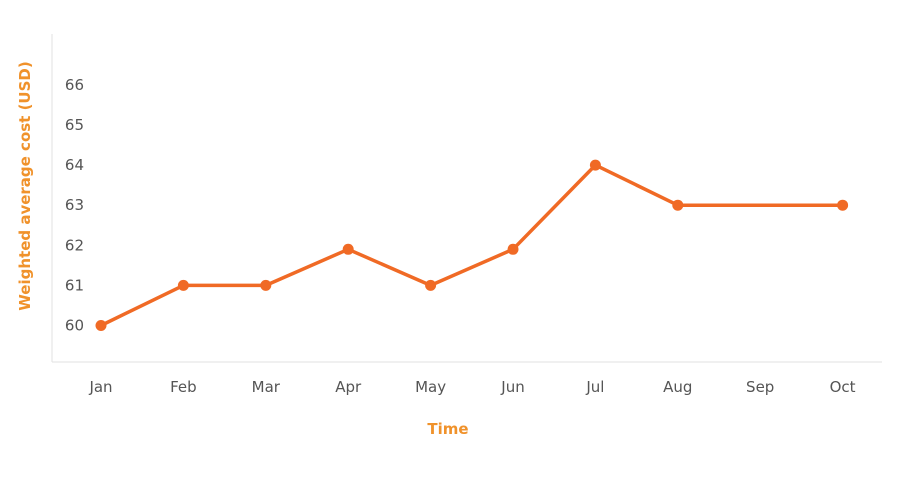 Image resolution: width=900 pixels, height=480 pixels. Describe the element at coordinates (74, 285) in the screenshot. I see `y-tick-label: 61` at that location.